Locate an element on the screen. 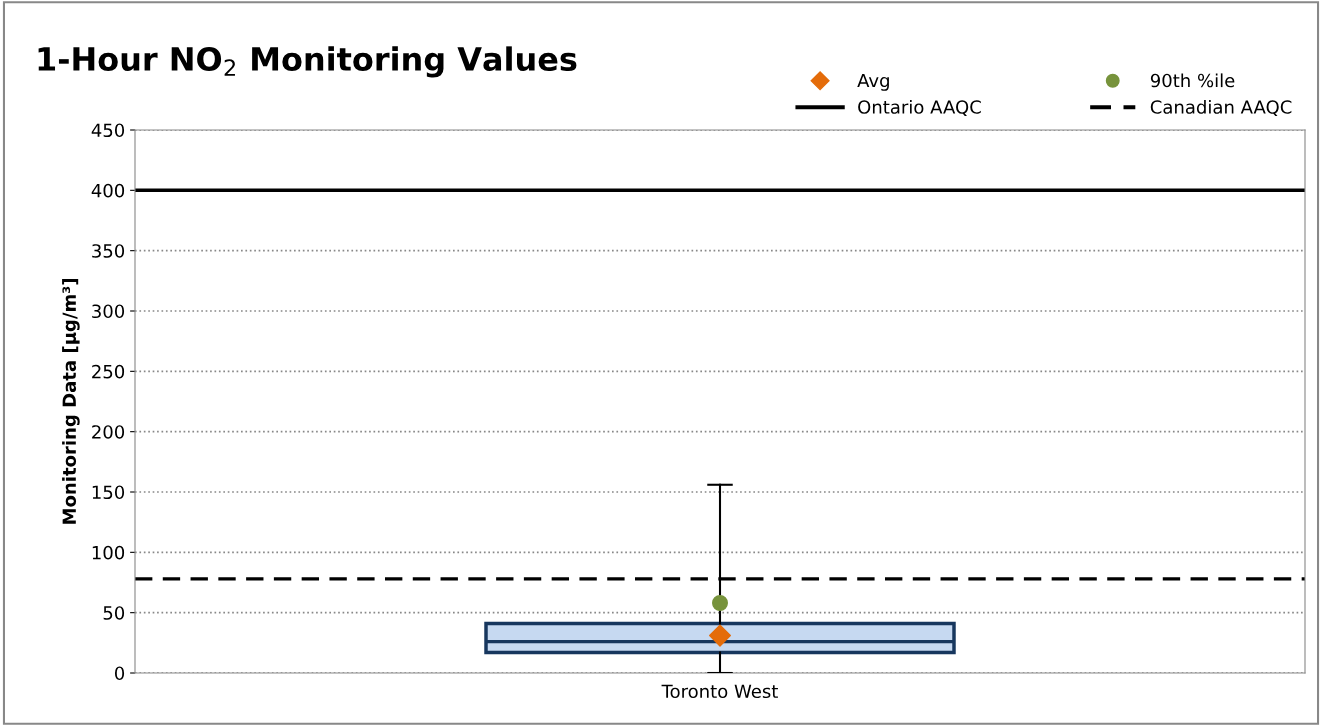 The image size is (1322, 726). legend-label: 90th %ile is located at coordinates (1192, 80).